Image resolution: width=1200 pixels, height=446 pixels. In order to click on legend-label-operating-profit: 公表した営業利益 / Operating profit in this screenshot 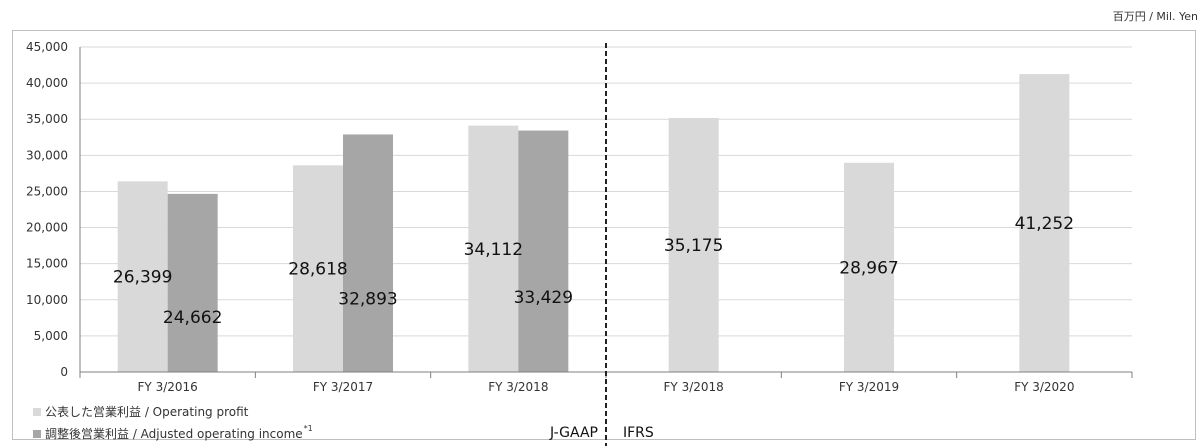, I will do `click(147, 412)`.